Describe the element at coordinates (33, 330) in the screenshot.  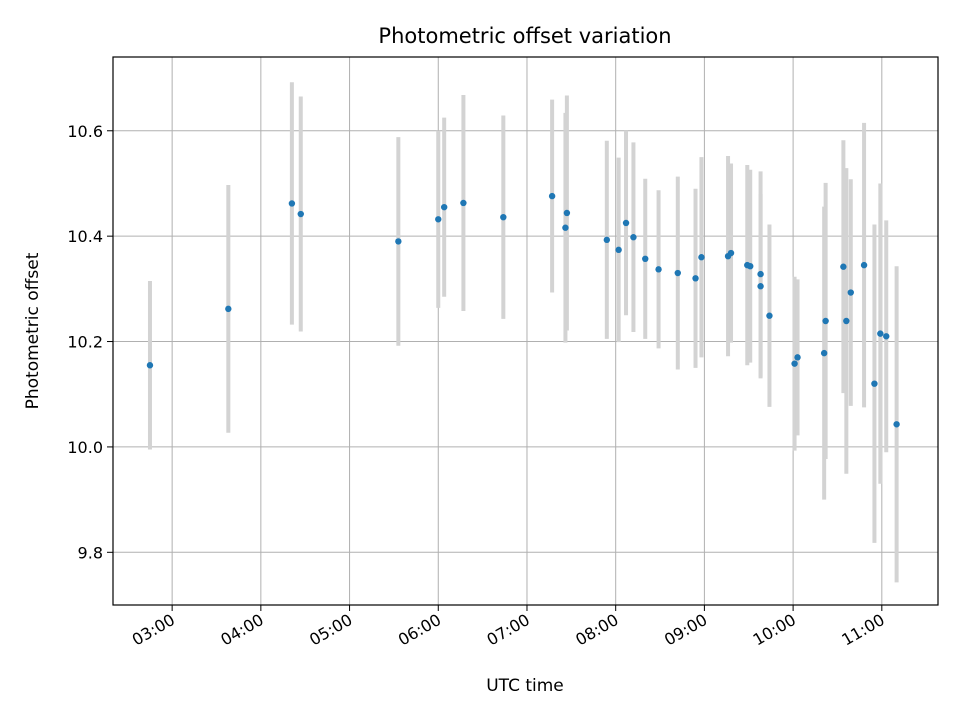
I see `y-axis-label: Photometric offset` at that location.